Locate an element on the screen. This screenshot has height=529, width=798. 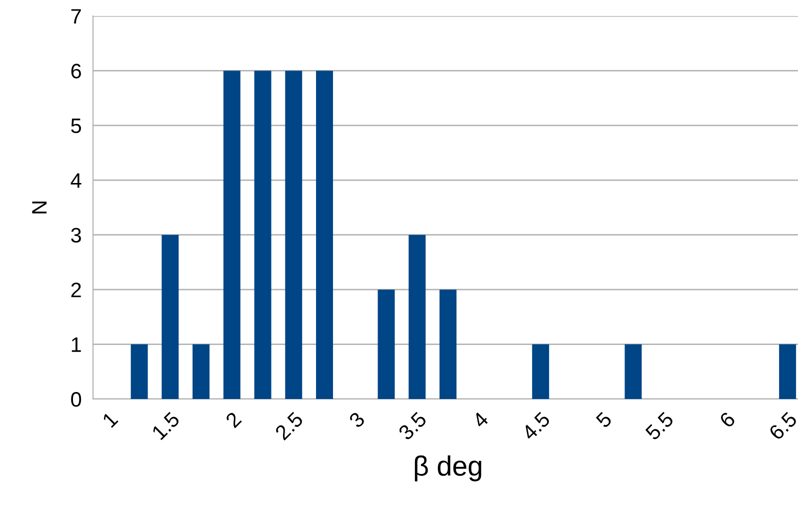
y-tick-label: 1 is located at coordinates (76, 345).